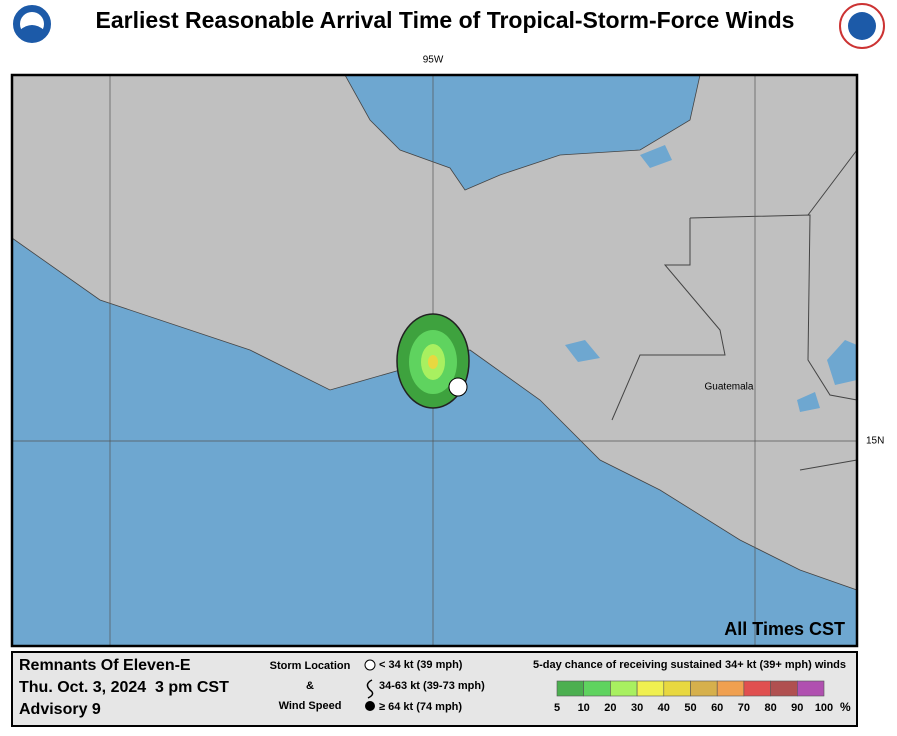 This screenshot has width=897, height=736. Describe the element at coordinates (656, 156) in the screenshot. I see `lagoon` at that location.